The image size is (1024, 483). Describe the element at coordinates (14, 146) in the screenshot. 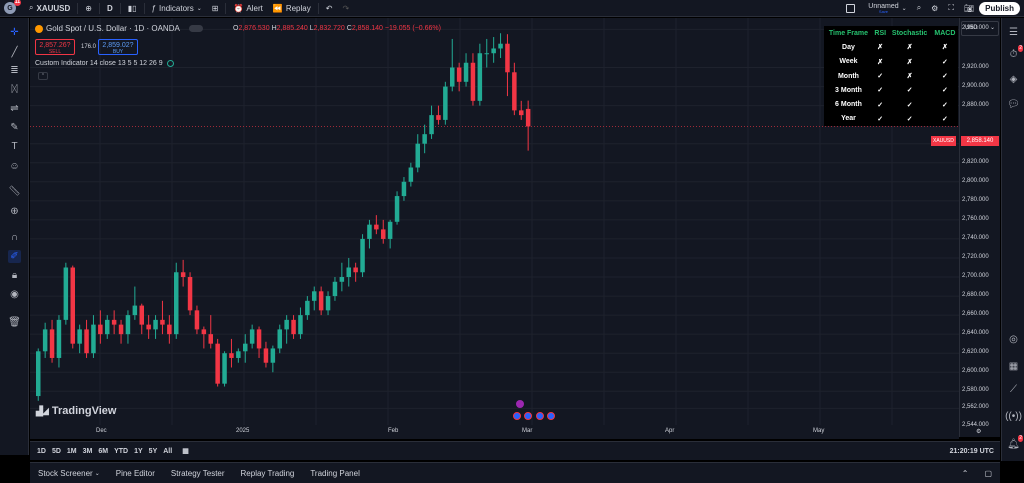

I see `text-icon: T` at that location.